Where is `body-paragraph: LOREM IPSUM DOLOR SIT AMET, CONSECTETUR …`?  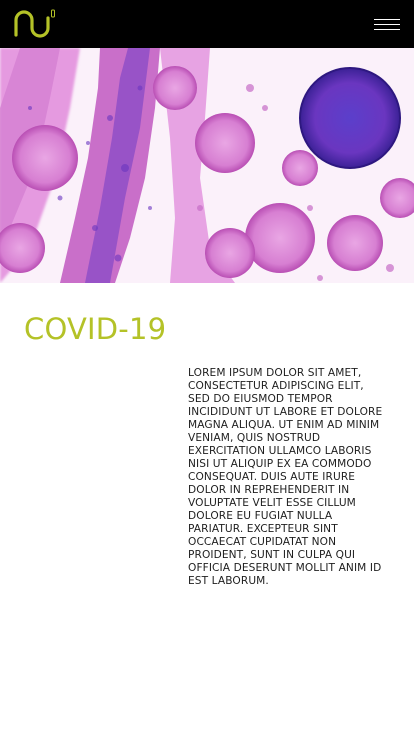
body-paragraph: LOREM IPSUM DOLOR SIT AMET, CONSECTETUR … is located at coordinates (285, 477).